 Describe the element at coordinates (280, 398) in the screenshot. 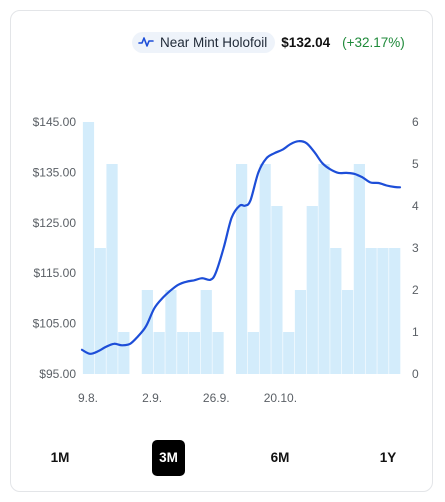

I see `x-tick-label: 20.10.` at that location.